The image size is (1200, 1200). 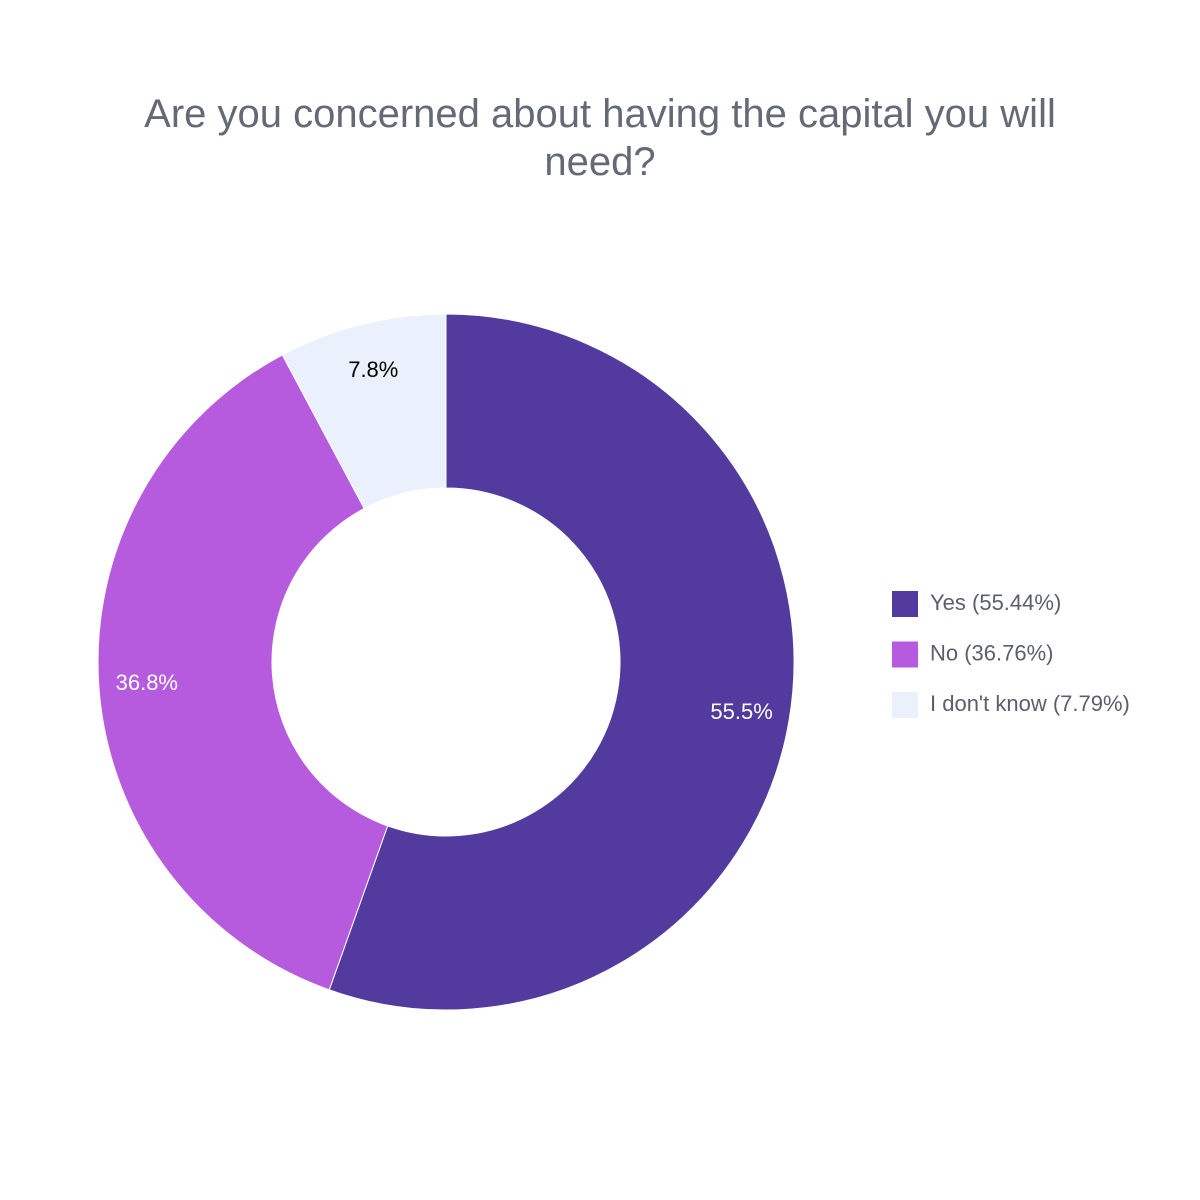 What do you see at coordinates (147, 682) in the screenshot?
I see `slice-label: 36.8%` at bounding box center [147, 682].